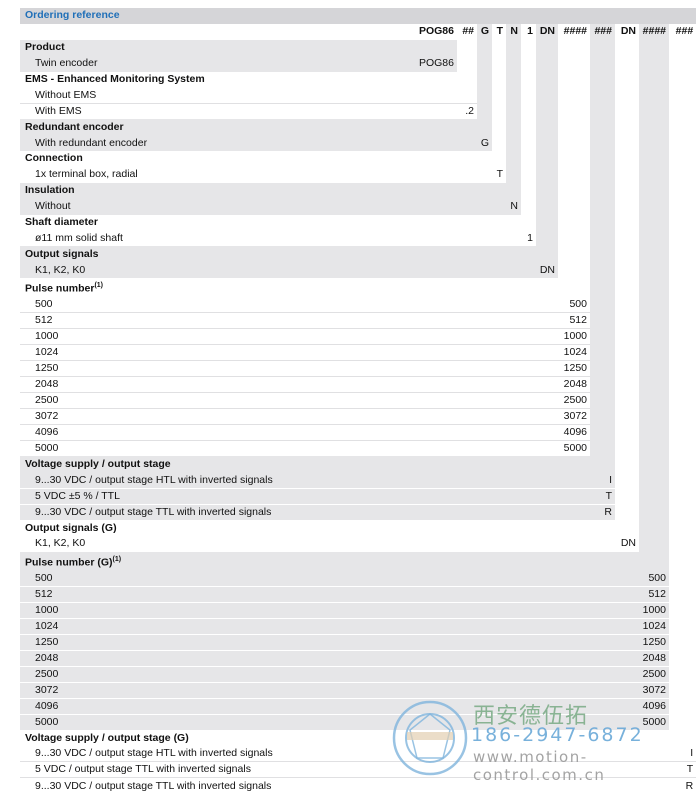 Image resolution: width=700 pixels, height=794 pixels. What do you see at coordinates (278, 222) in the screenshot?
I see `section-heading: Shaft diameter` at bounding box center [278, 222].